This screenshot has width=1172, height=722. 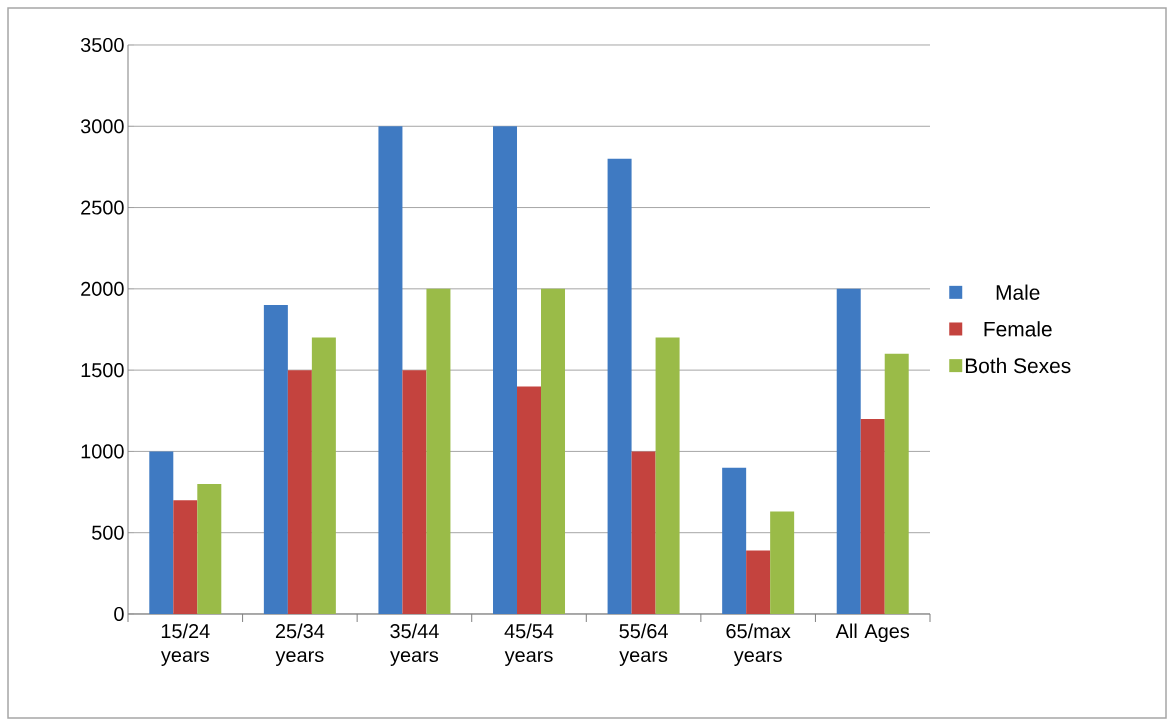 I want to click on y-tick-label: 2500, so click(x=102, y=207).